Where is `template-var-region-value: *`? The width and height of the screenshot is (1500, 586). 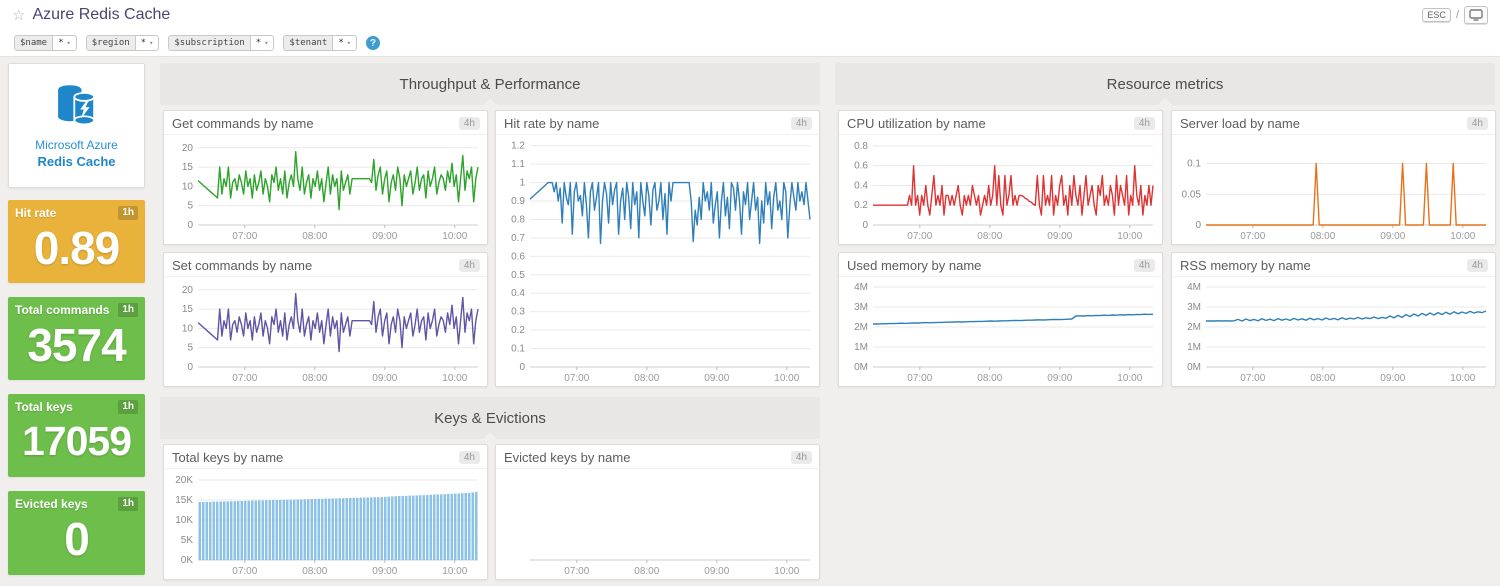
template-var-region-value: * is located at coordinates (143, 43).